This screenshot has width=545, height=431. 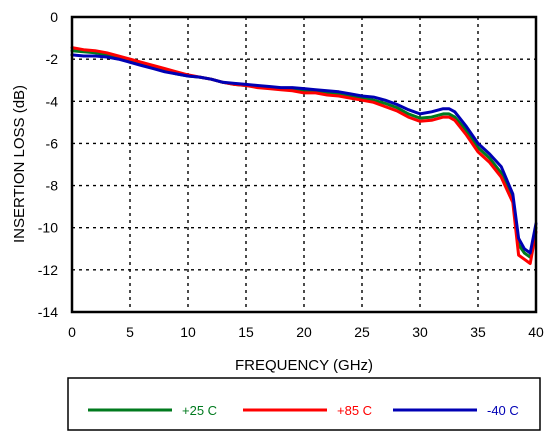 I want to click on x-tick-label: 20, so click(x=304, y=332).